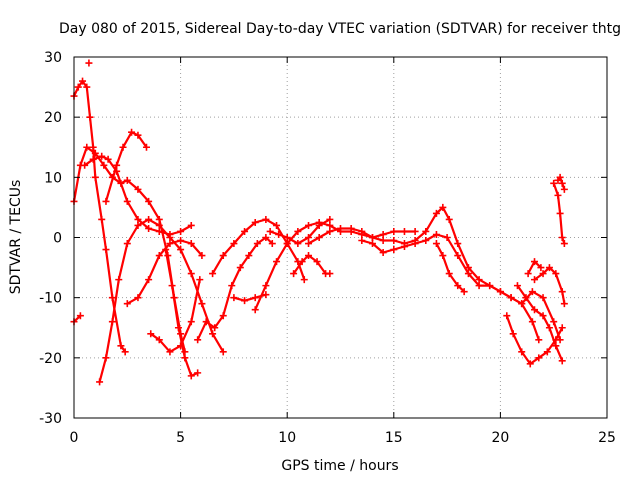 The height and width of the screenshot is (480, 640). What do you see at coordinates (53, 118) in the screenshot?
I see `y-tick-label: 20` at bounding box center [53, 118].